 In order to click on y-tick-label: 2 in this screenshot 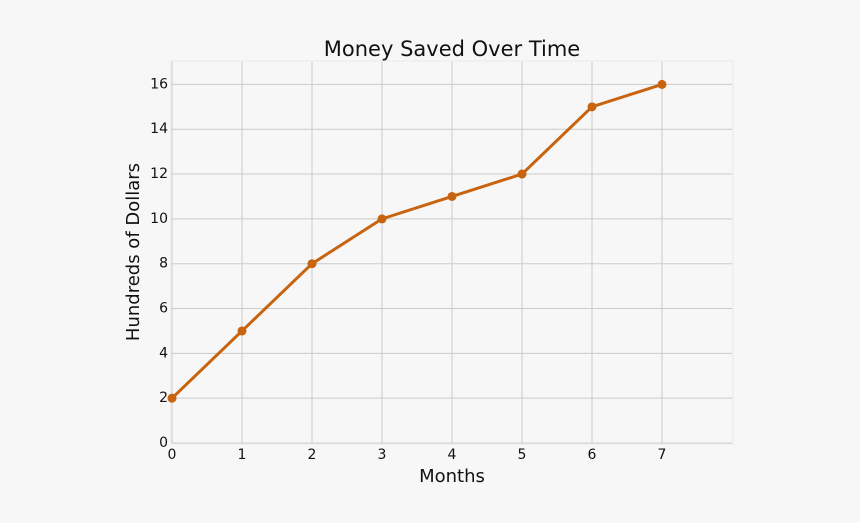, I will do `click(163, 398)`.